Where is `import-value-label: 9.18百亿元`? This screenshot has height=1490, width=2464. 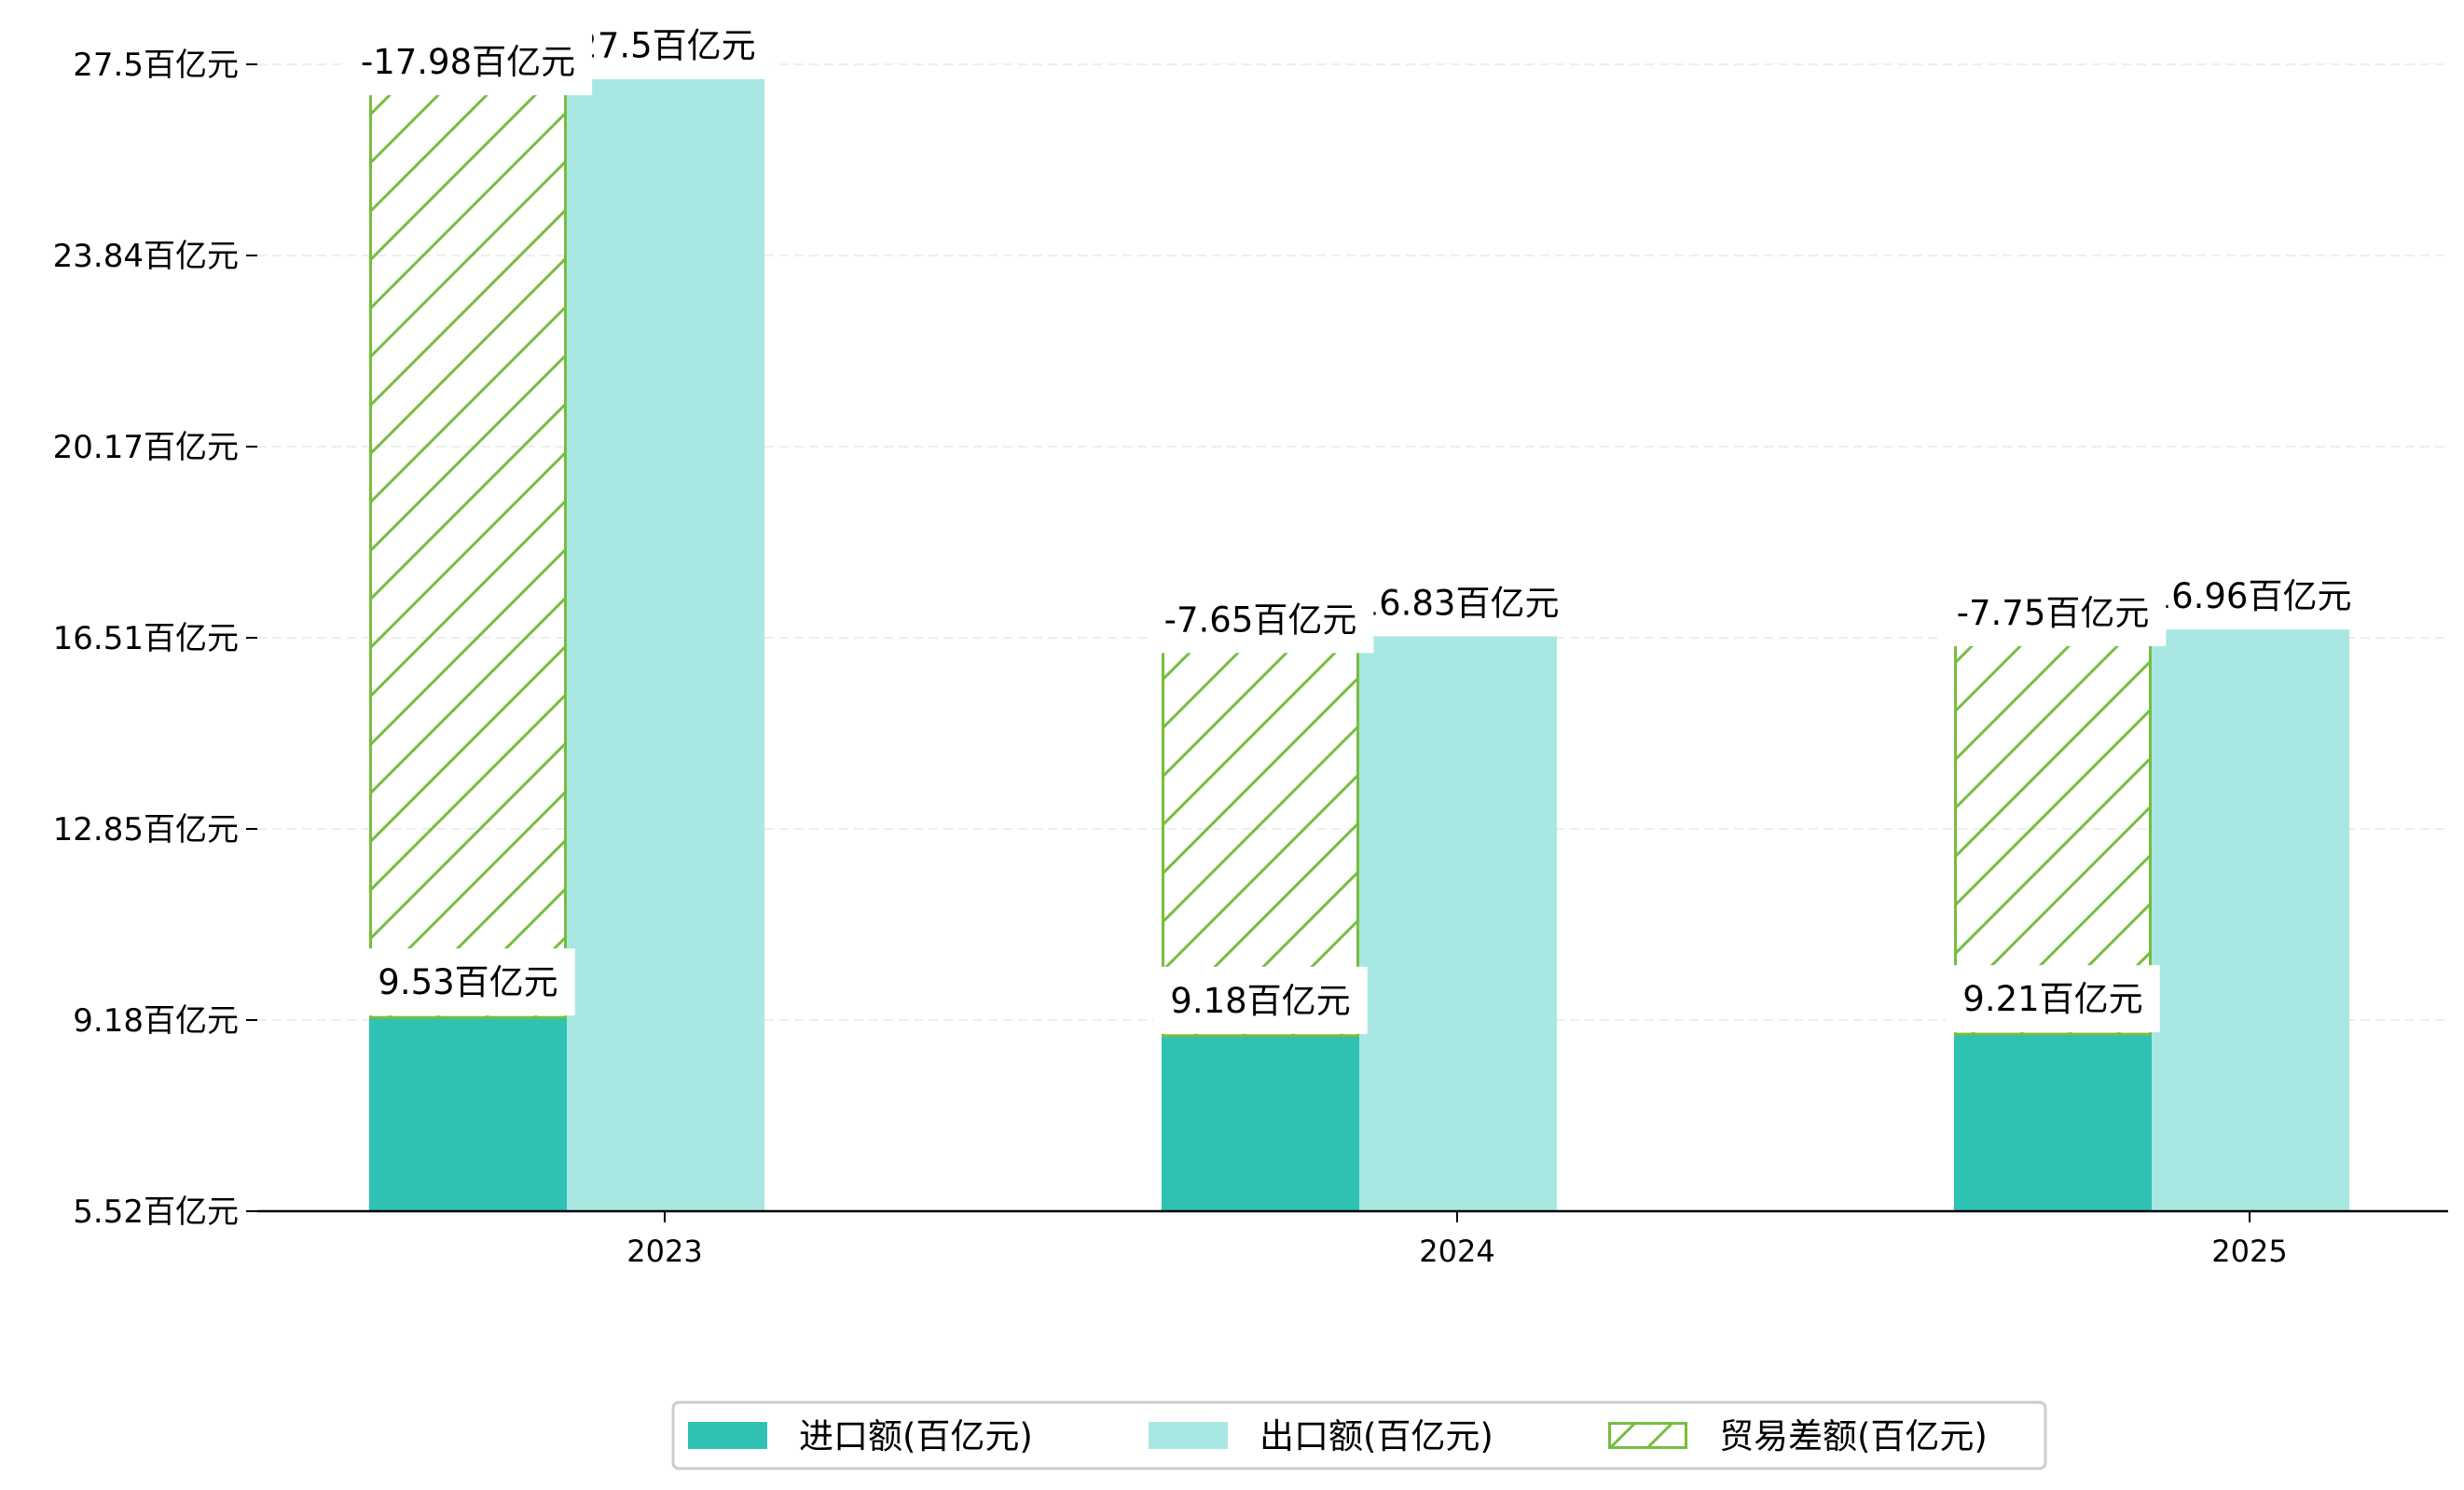
import-value-label: 9.18百亿元 is located at coordinates (1260, 1001).